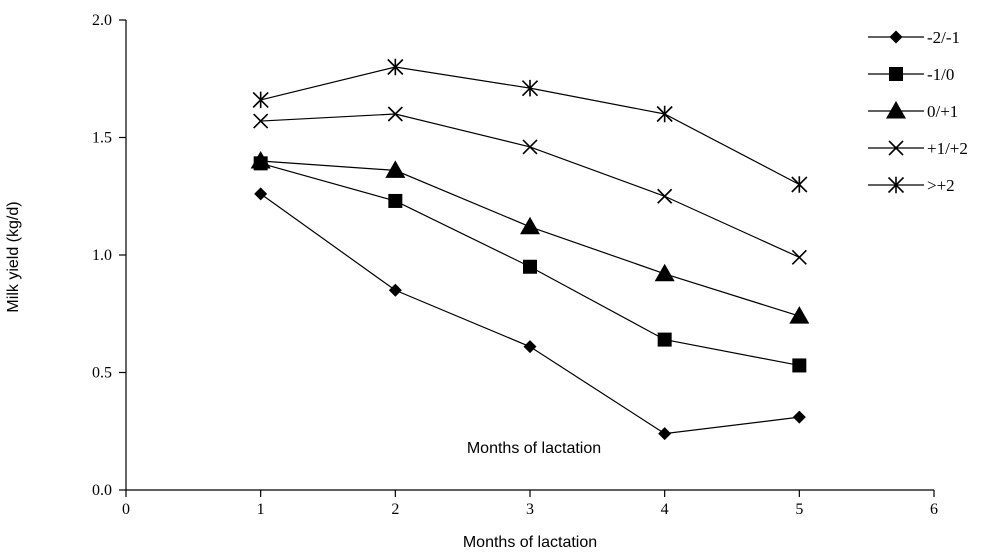  I want to click on legend-item: -1/0, so click(911, 74).